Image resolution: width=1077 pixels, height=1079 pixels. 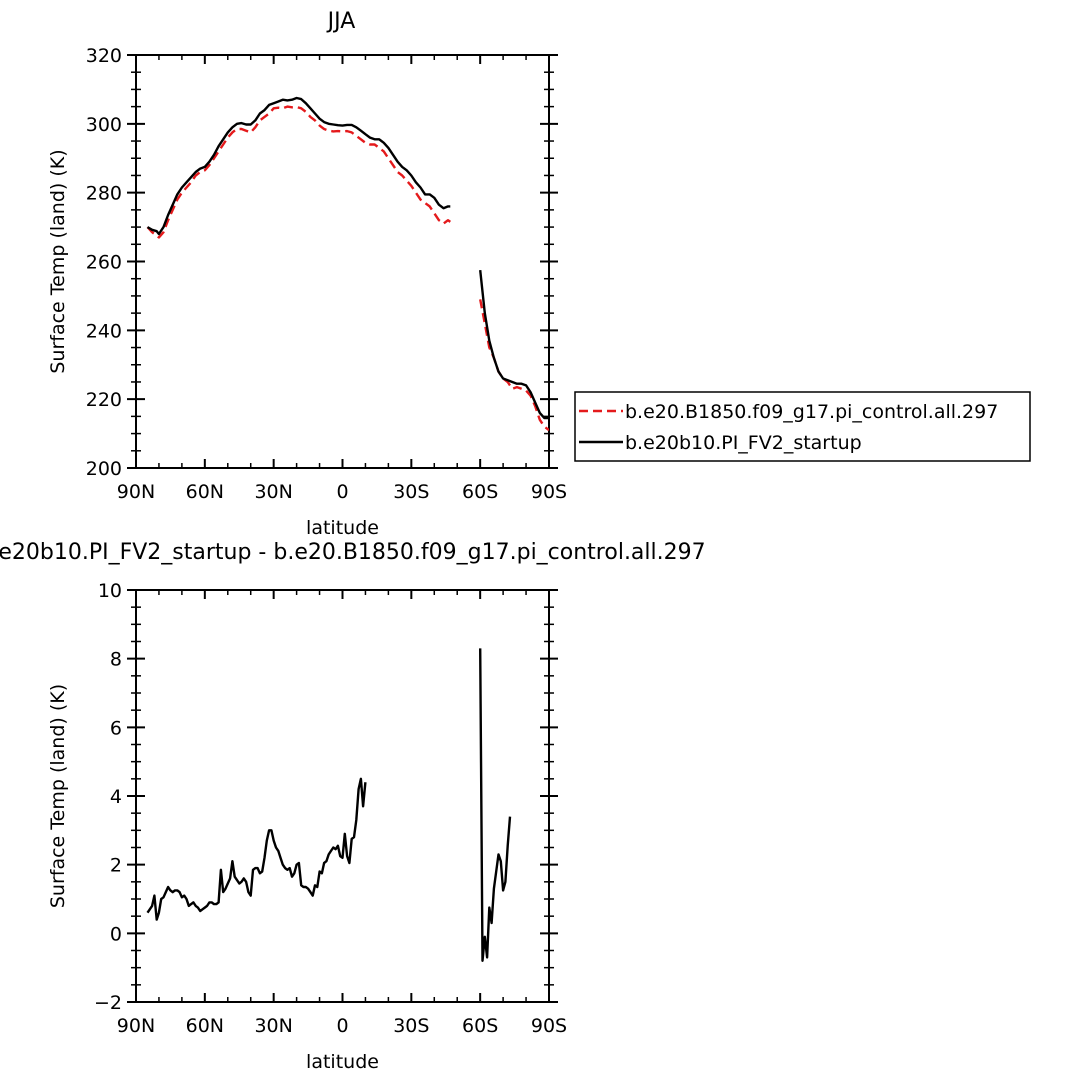 I want to click on y-tick-label: 200, so click(x=104, y=469).